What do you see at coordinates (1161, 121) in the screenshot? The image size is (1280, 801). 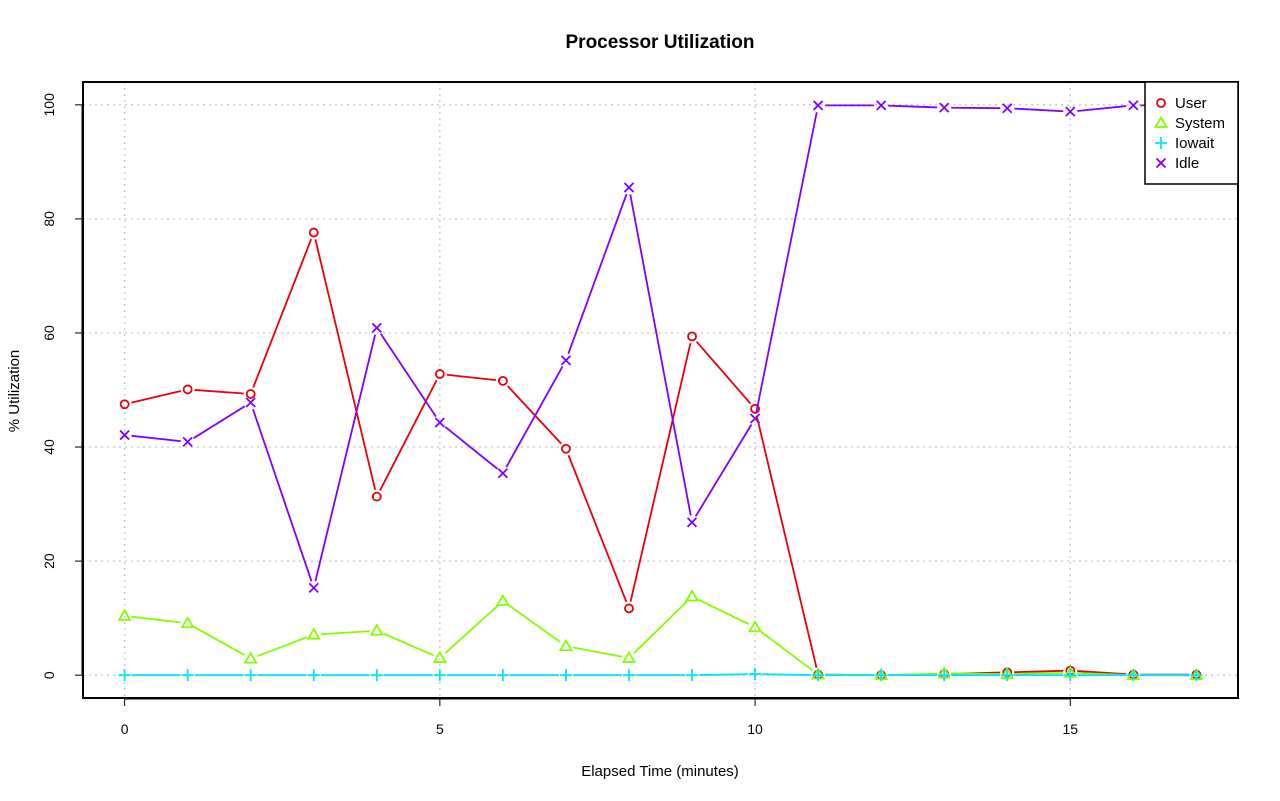 I see `legend-marker-system` at bounding box center [1161, 121].